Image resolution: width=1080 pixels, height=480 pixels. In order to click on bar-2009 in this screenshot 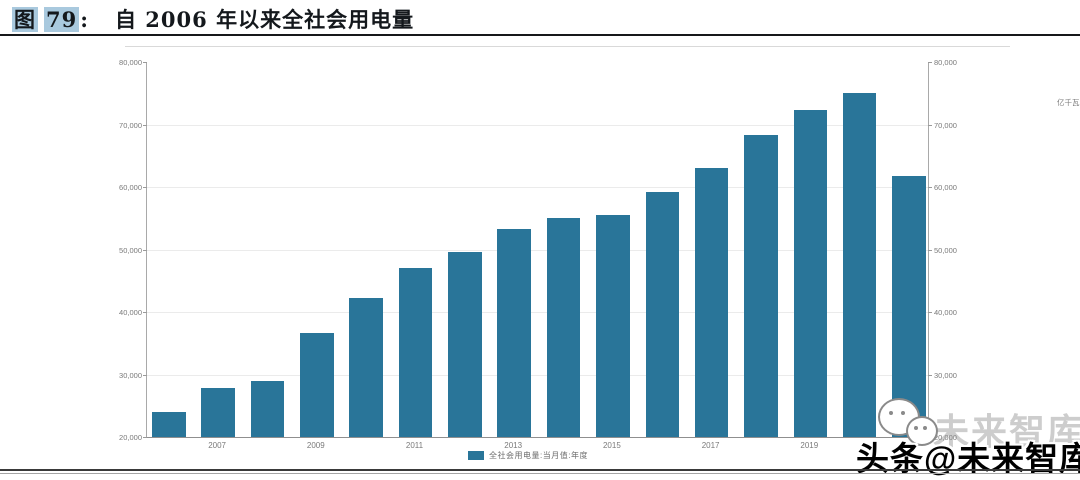, I will do `click(317, 385)`.